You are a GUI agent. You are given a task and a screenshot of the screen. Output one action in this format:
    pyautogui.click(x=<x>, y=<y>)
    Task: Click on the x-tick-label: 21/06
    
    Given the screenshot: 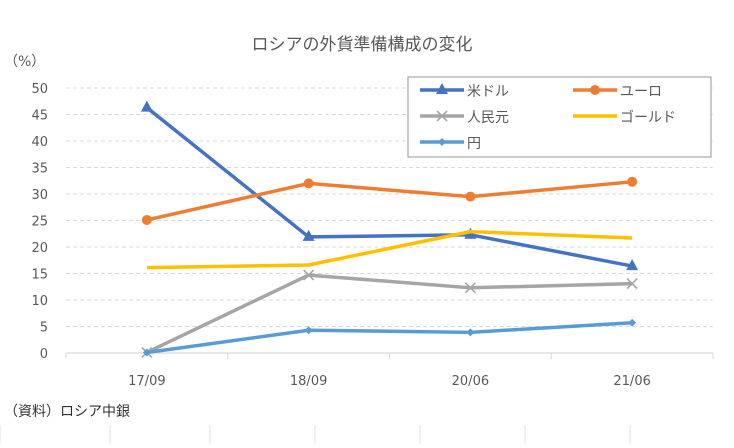 What is the action you would take?
    pyautogui.click(x=631, y=381)
    